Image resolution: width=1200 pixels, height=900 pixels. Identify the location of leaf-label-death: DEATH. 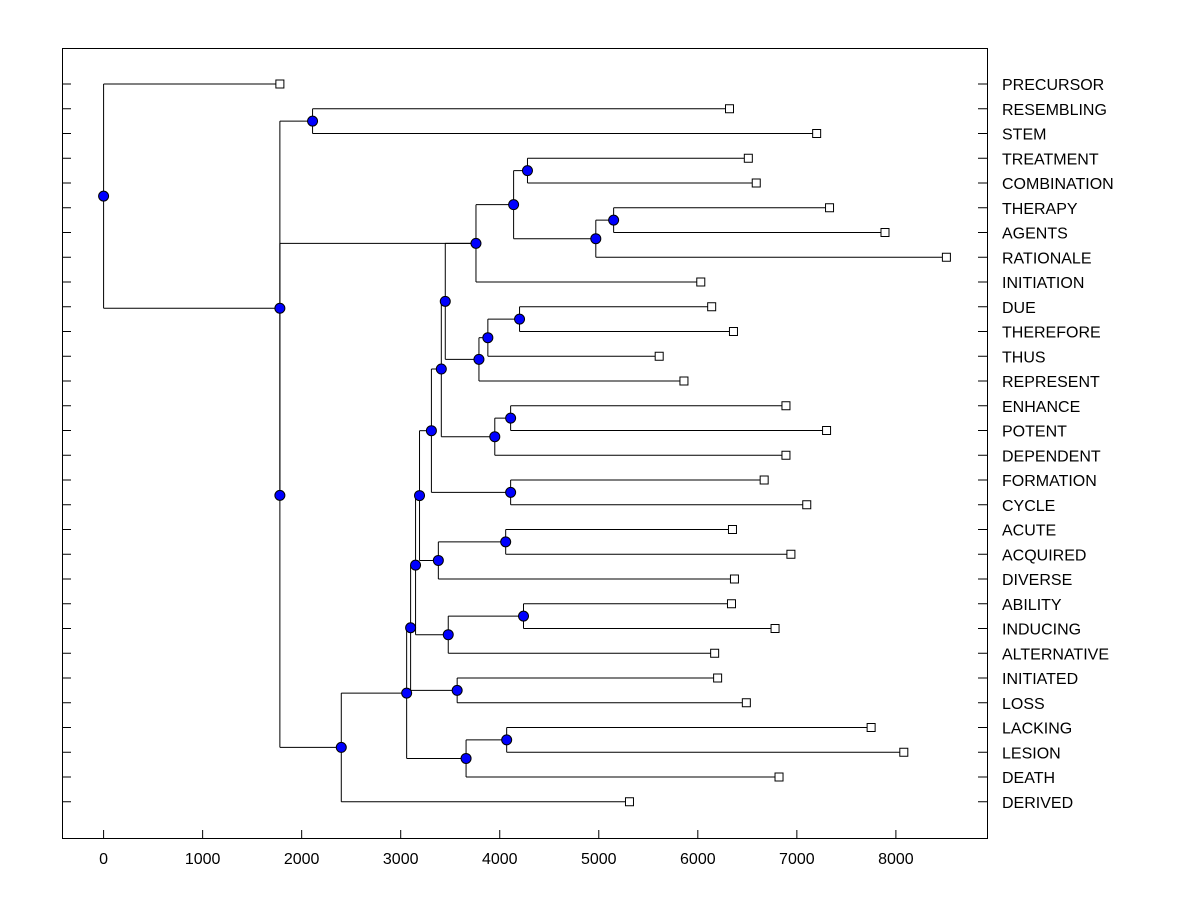
(1028, 778).